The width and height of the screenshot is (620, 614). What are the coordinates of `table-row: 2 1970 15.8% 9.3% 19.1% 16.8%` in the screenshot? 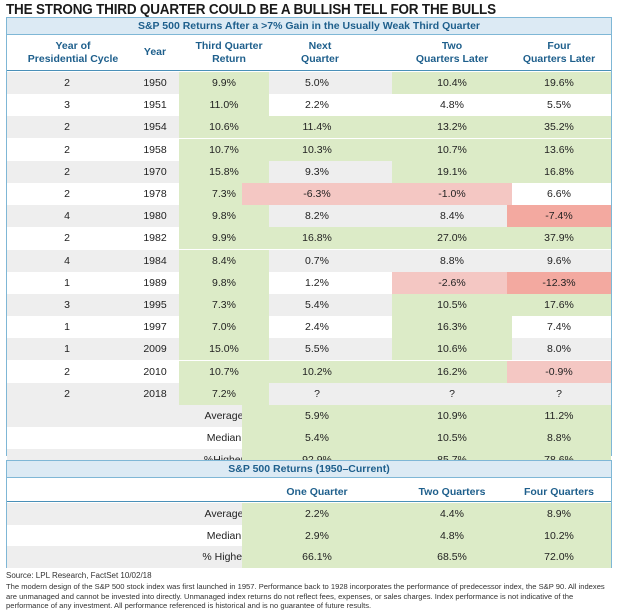 It's located at (309, 171).